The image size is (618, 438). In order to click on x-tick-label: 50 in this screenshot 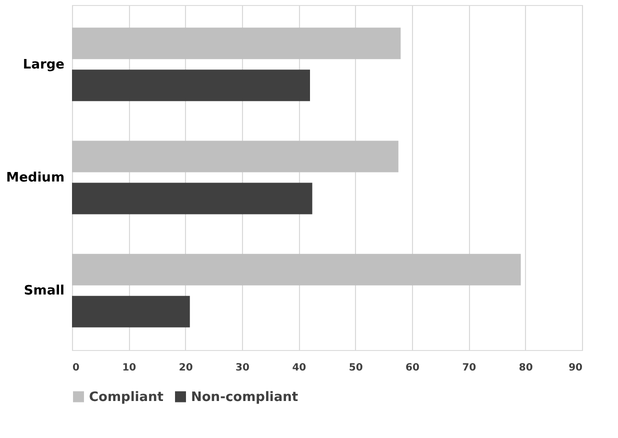, I will do `click(355, 368)`.